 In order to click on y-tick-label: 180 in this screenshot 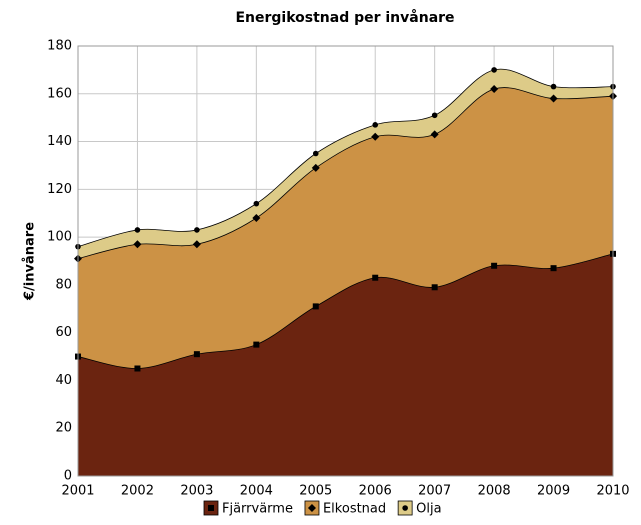, I will do `click(59, 46)`.